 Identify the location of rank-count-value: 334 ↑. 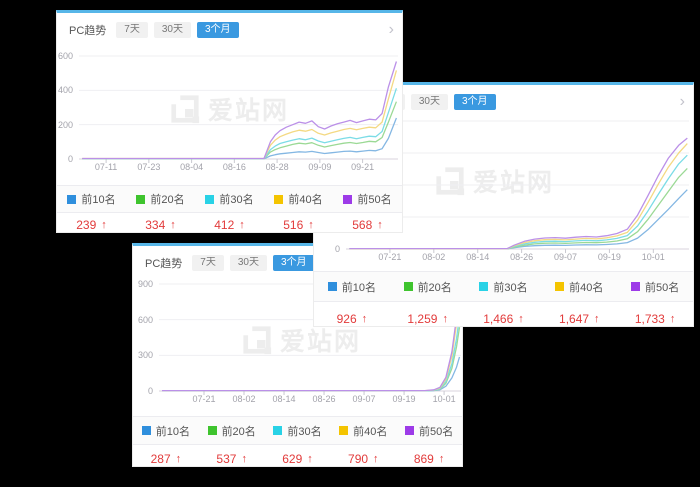
(160, 225).